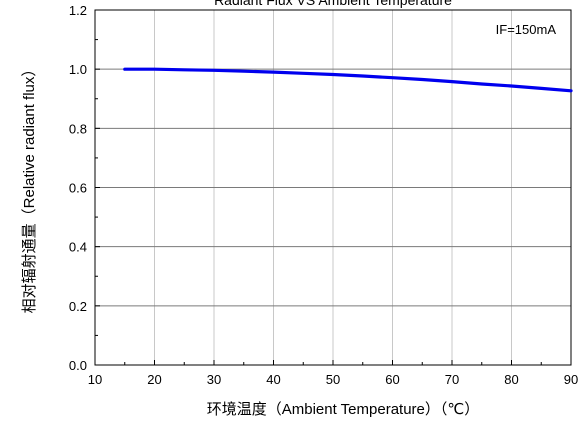 This screenshot has width=586, height=423. What do you see at coordinates (78, 365) in the screenshot?
I see `y-tick-label: 0.0` at bounding box center [78, 365].